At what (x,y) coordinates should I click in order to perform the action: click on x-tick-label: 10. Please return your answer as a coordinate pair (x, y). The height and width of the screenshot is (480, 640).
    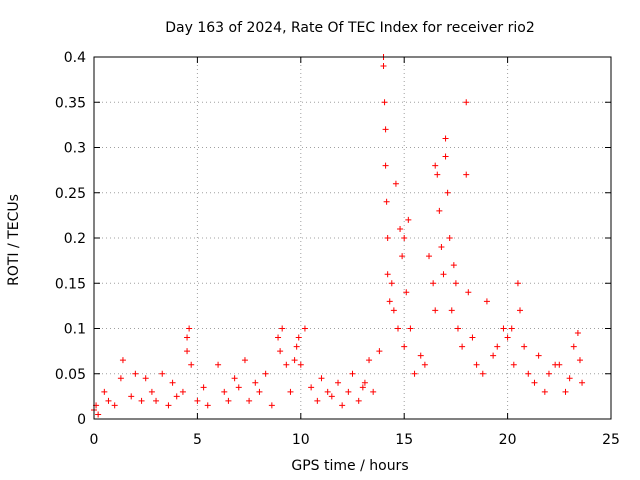
    Looking at the image, I should click on (301, 440).